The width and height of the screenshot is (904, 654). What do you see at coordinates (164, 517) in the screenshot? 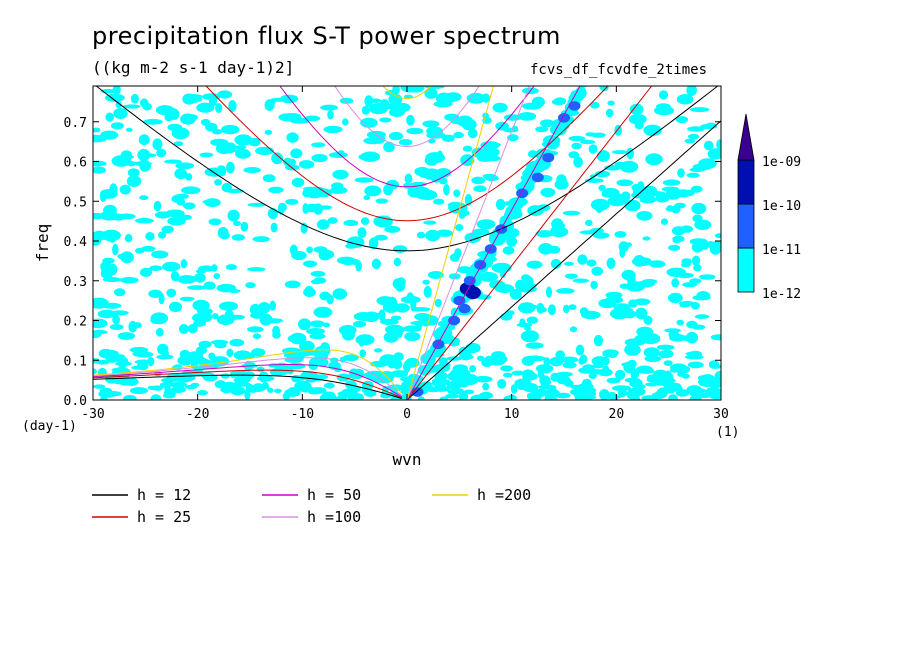
I see `legend-label-h25: h = 25` at bounding box center [164, 517].